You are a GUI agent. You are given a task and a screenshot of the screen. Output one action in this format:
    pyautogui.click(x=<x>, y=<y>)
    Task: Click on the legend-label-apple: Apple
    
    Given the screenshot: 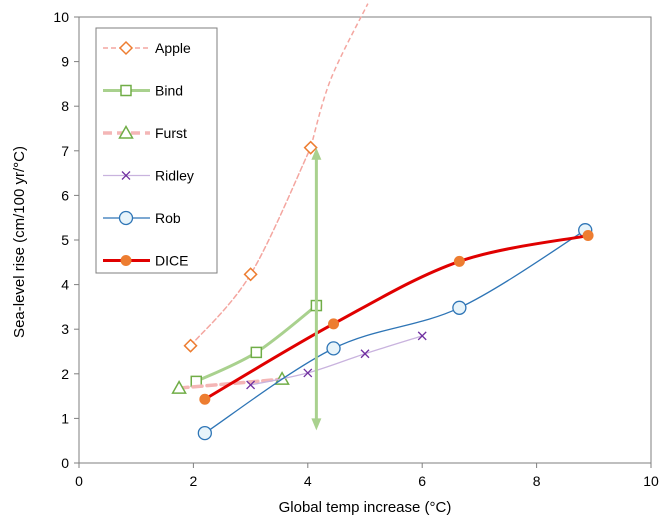 What is the action you would take?
    pyautogui.click(x=173, y=48)
    